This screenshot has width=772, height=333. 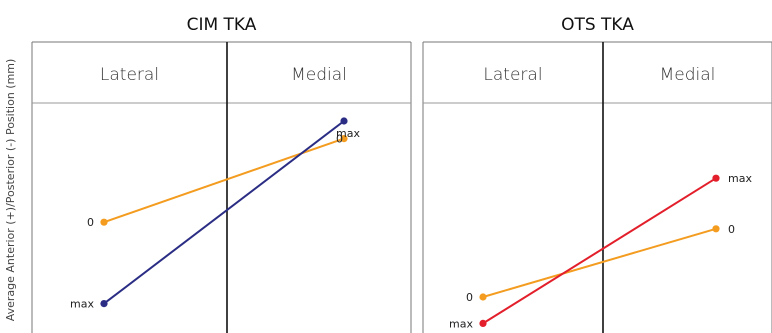 What do you see at coordinates (222, 25) in the screenshot?
I see `chart-title: CIM TKA` at bounding box center [222, 25].